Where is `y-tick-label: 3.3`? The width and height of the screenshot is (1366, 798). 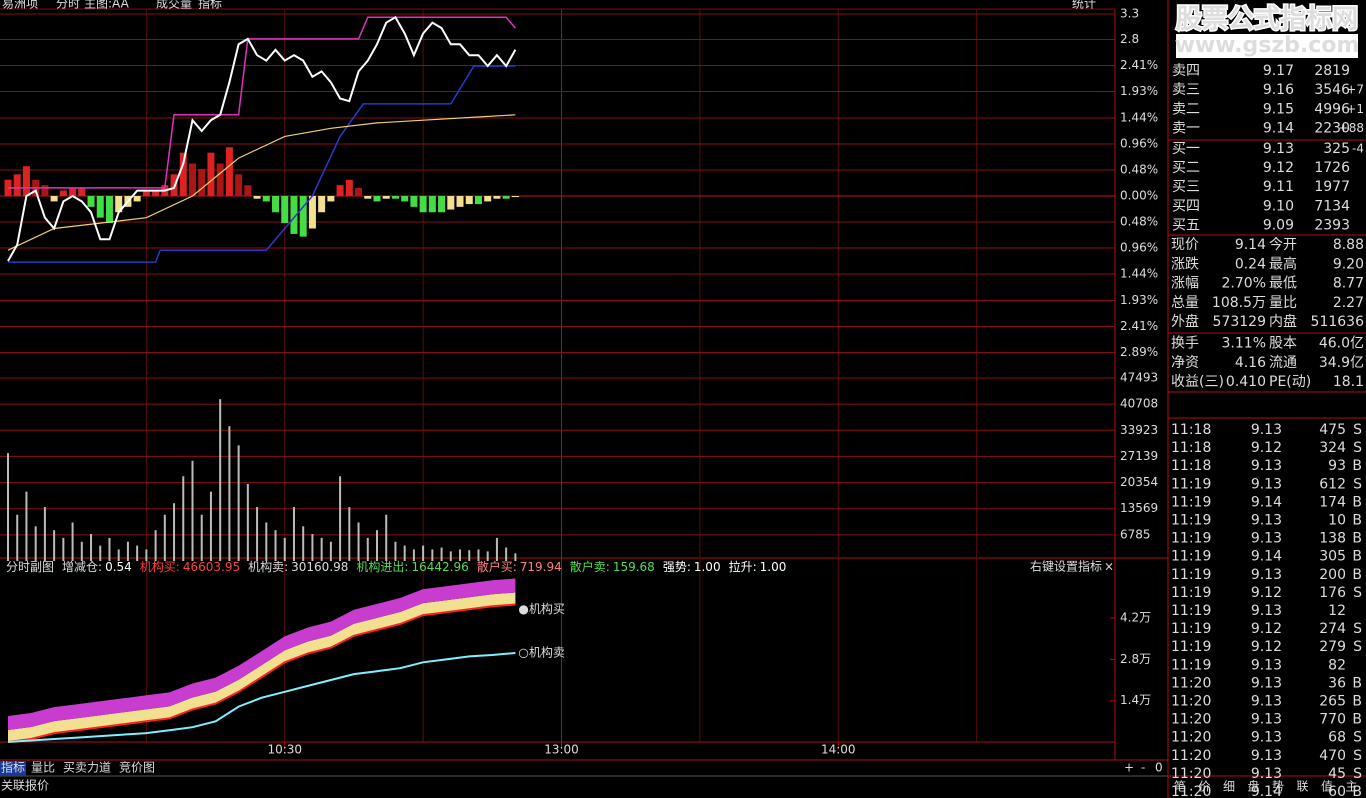 y-tick-label: 3.3 is located at coordinates (1129, 14).